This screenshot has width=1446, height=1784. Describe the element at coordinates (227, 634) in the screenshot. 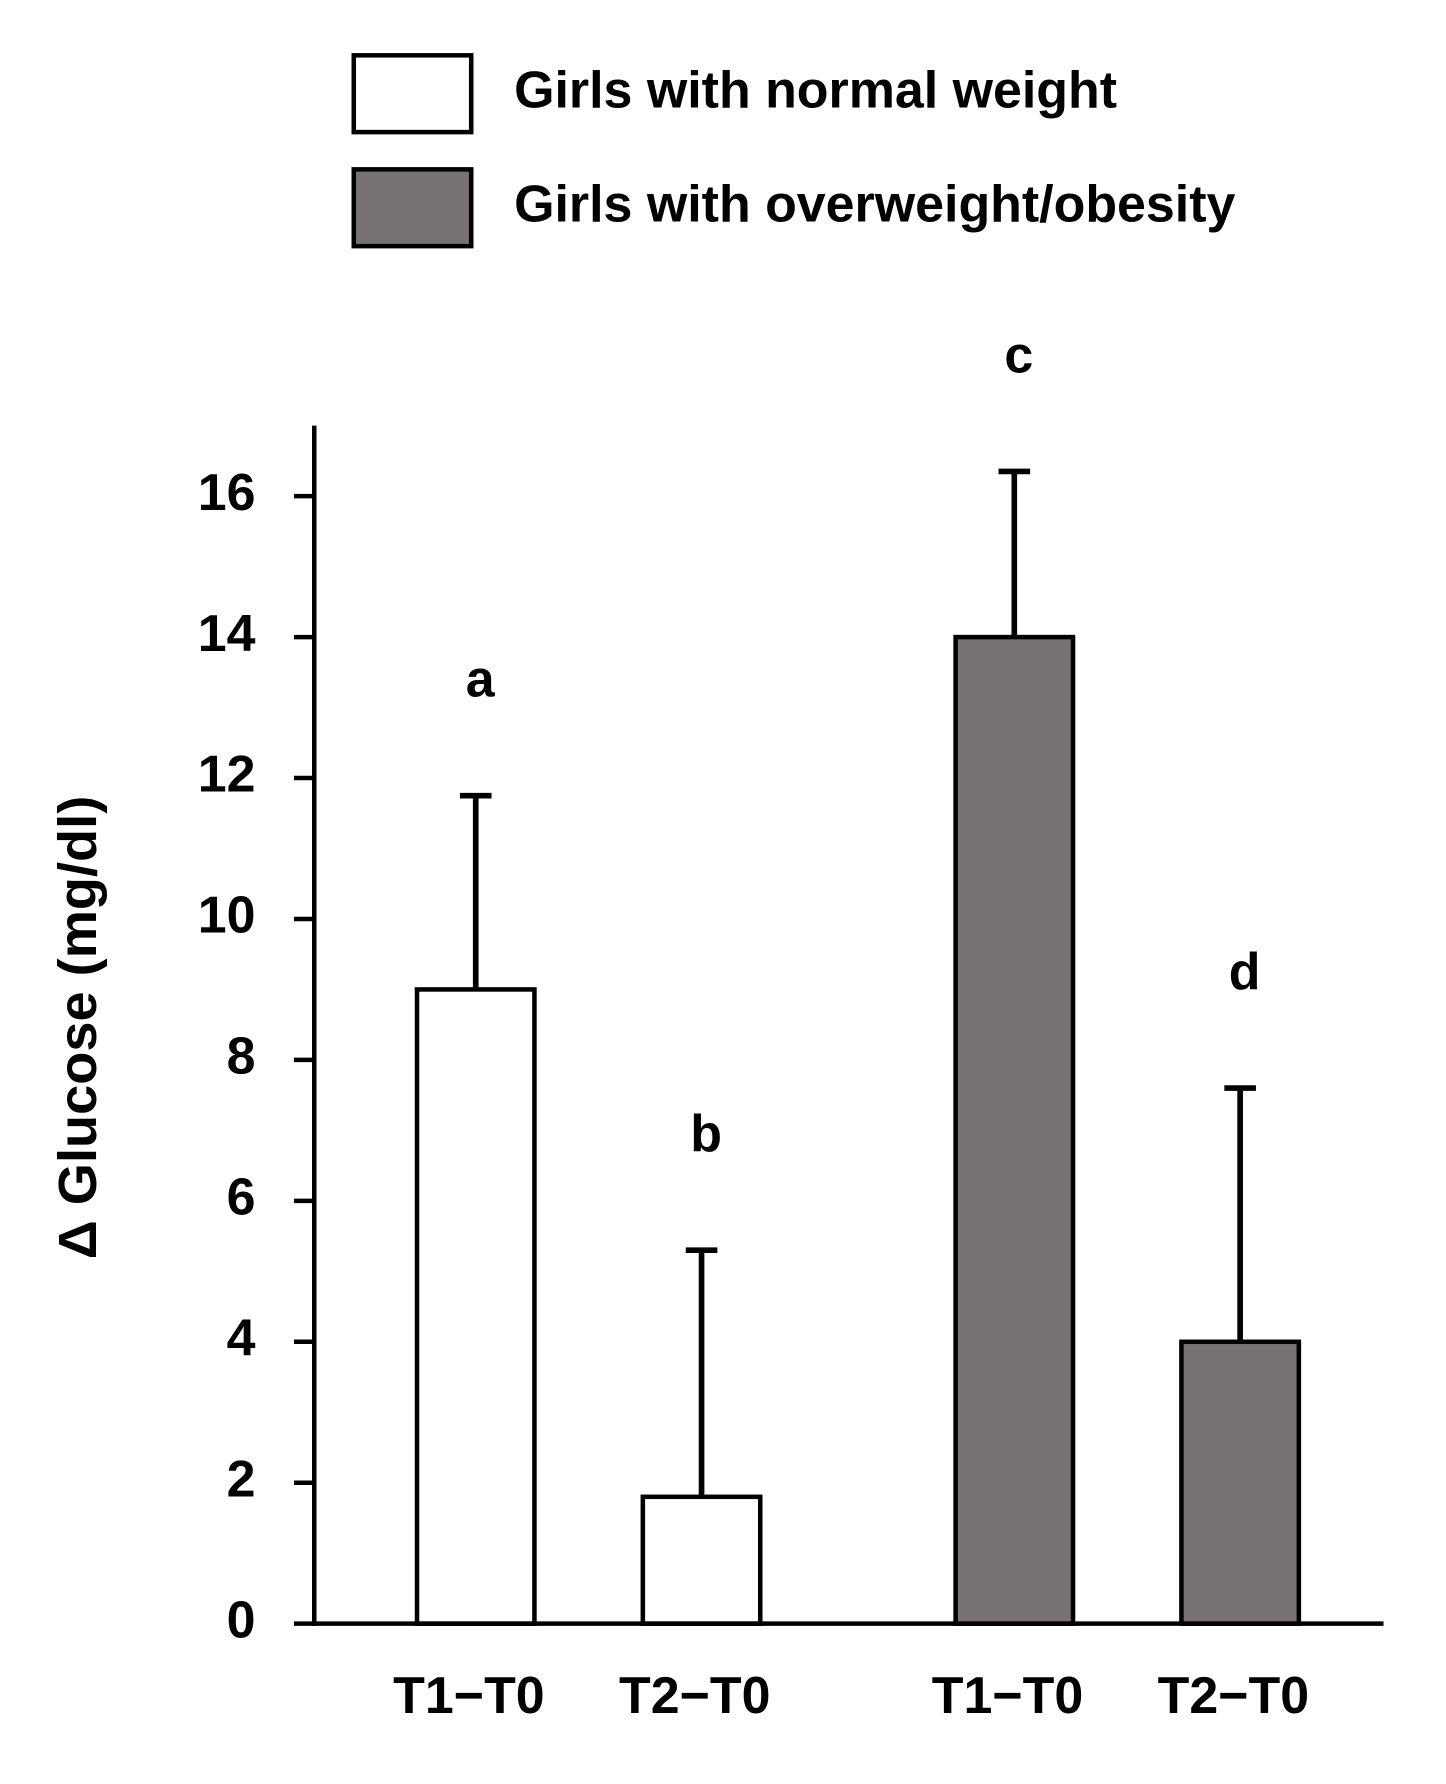

I see `y-tick-label: 14` at that location.